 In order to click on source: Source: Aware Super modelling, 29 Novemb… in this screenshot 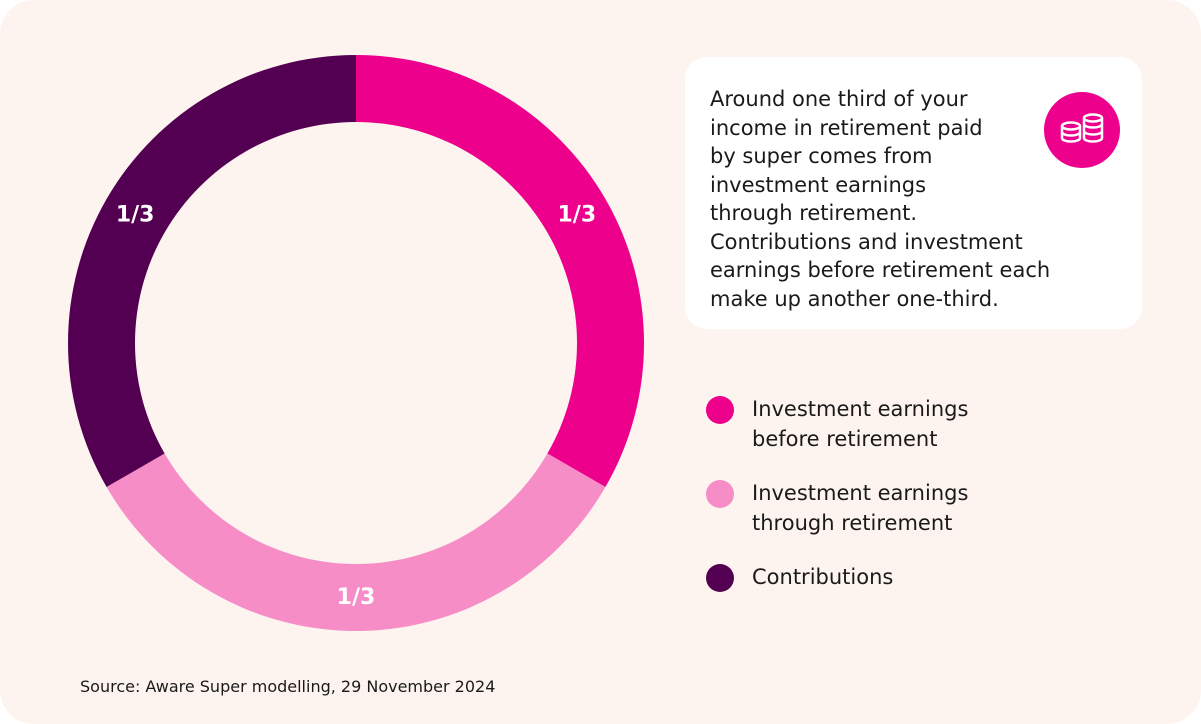, I will do `click(288, 686)`.